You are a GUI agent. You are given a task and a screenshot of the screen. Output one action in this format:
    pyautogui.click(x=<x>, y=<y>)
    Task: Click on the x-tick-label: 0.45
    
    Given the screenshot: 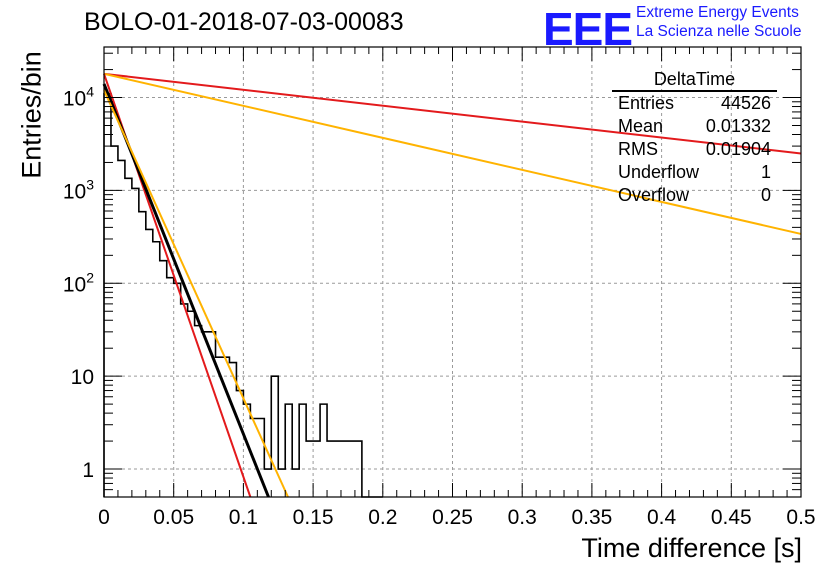 What is the action you would take?
    pyautogui.click(x=731, y=517)
    